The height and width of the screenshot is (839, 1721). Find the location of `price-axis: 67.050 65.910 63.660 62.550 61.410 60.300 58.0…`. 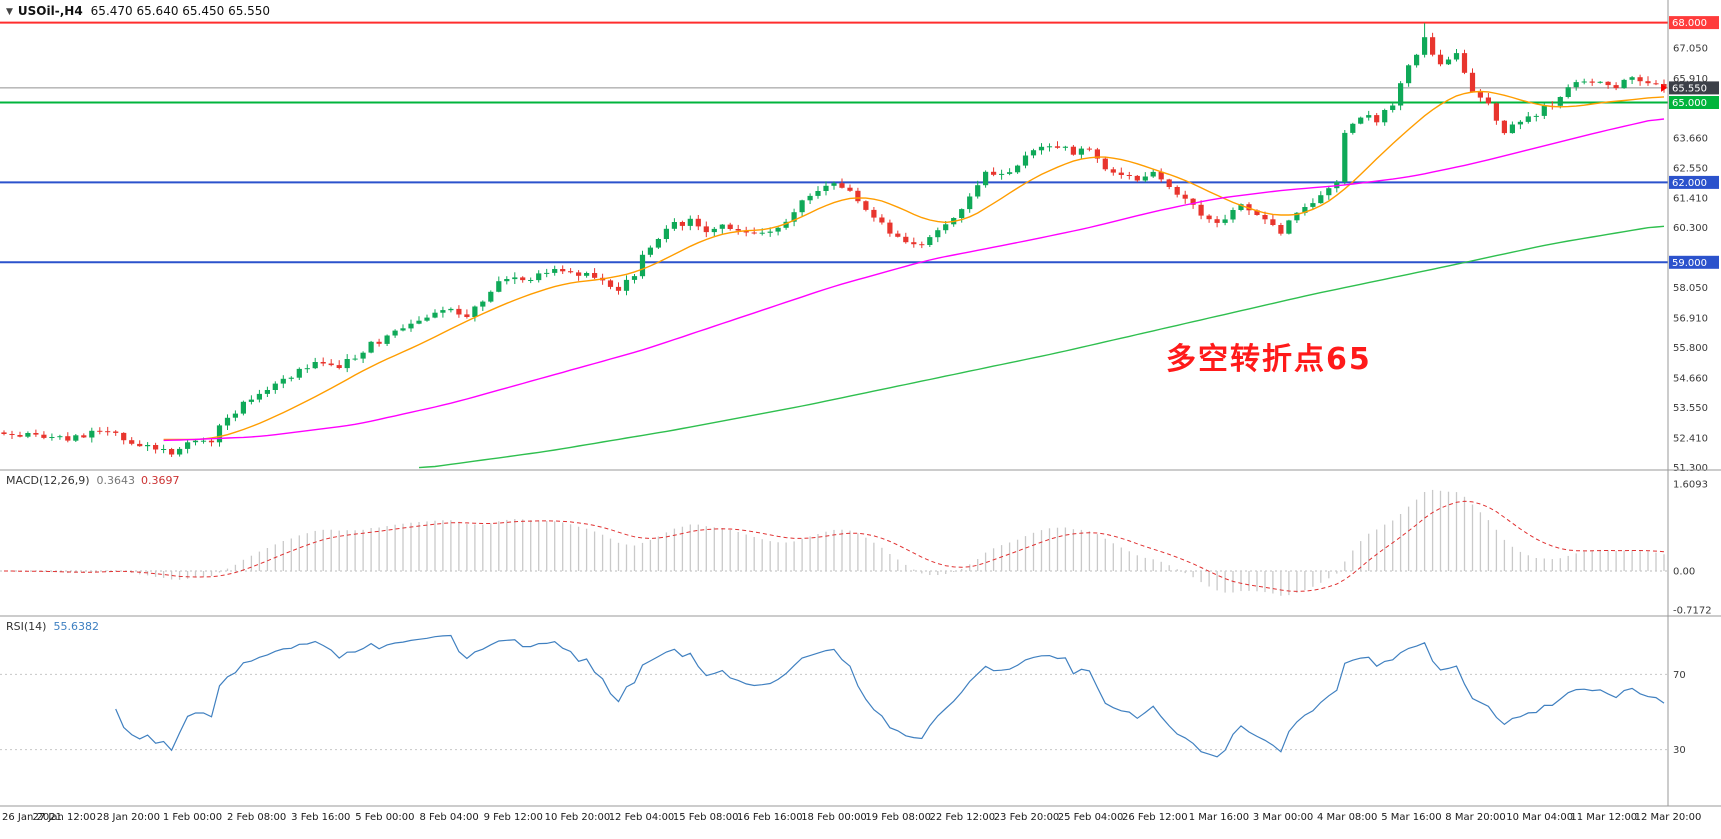

price-axis: 67.050 65.910 63.660 62.550 61.410 60.300 58.0… is located at coordinates (1694, 245).